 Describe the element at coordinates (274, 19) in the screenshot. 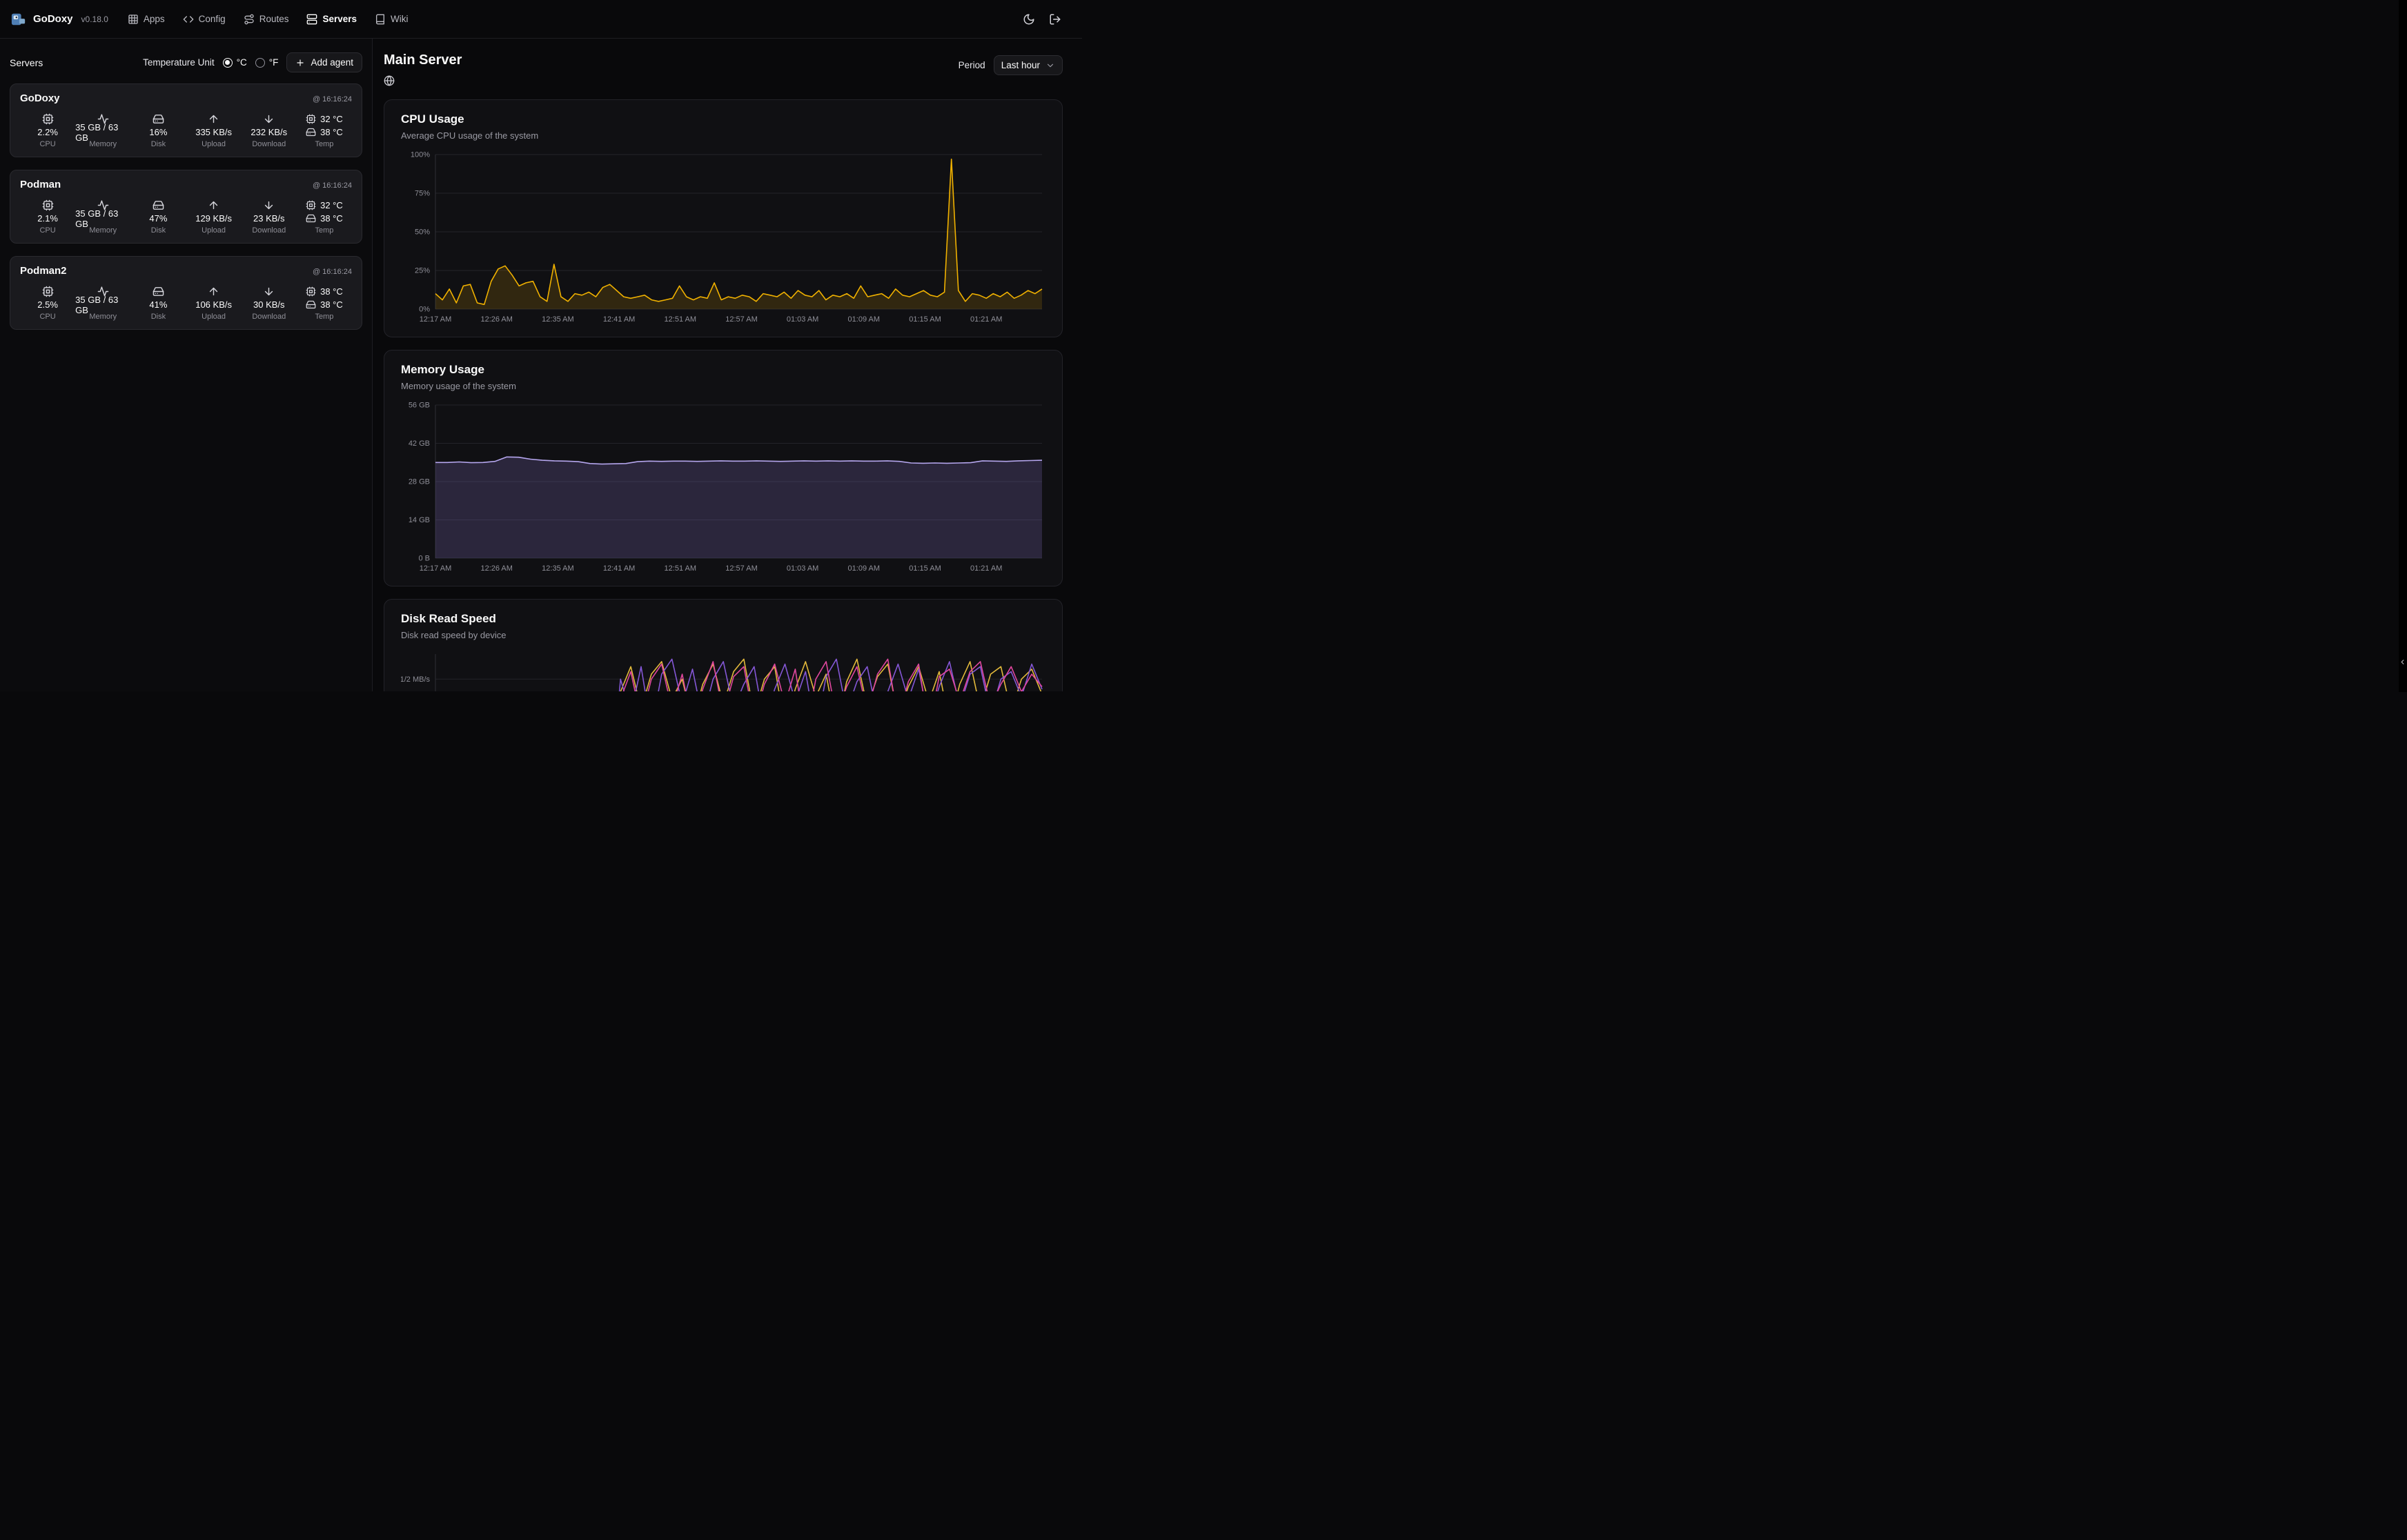

I see `nav-item-label: Routes` at that location.